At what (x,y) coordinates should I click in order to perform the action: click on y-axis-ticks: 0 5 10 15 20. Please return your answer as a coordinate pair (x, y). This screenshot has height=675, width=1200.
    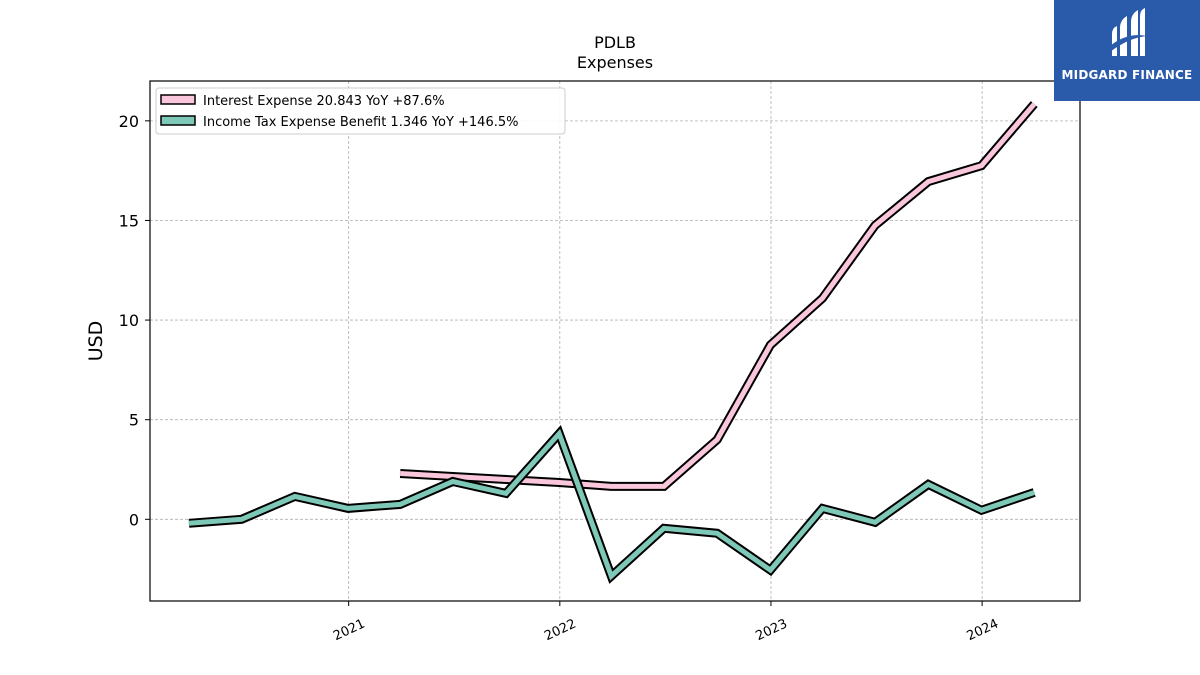
    Looking at the image, I should click on (134, 320).